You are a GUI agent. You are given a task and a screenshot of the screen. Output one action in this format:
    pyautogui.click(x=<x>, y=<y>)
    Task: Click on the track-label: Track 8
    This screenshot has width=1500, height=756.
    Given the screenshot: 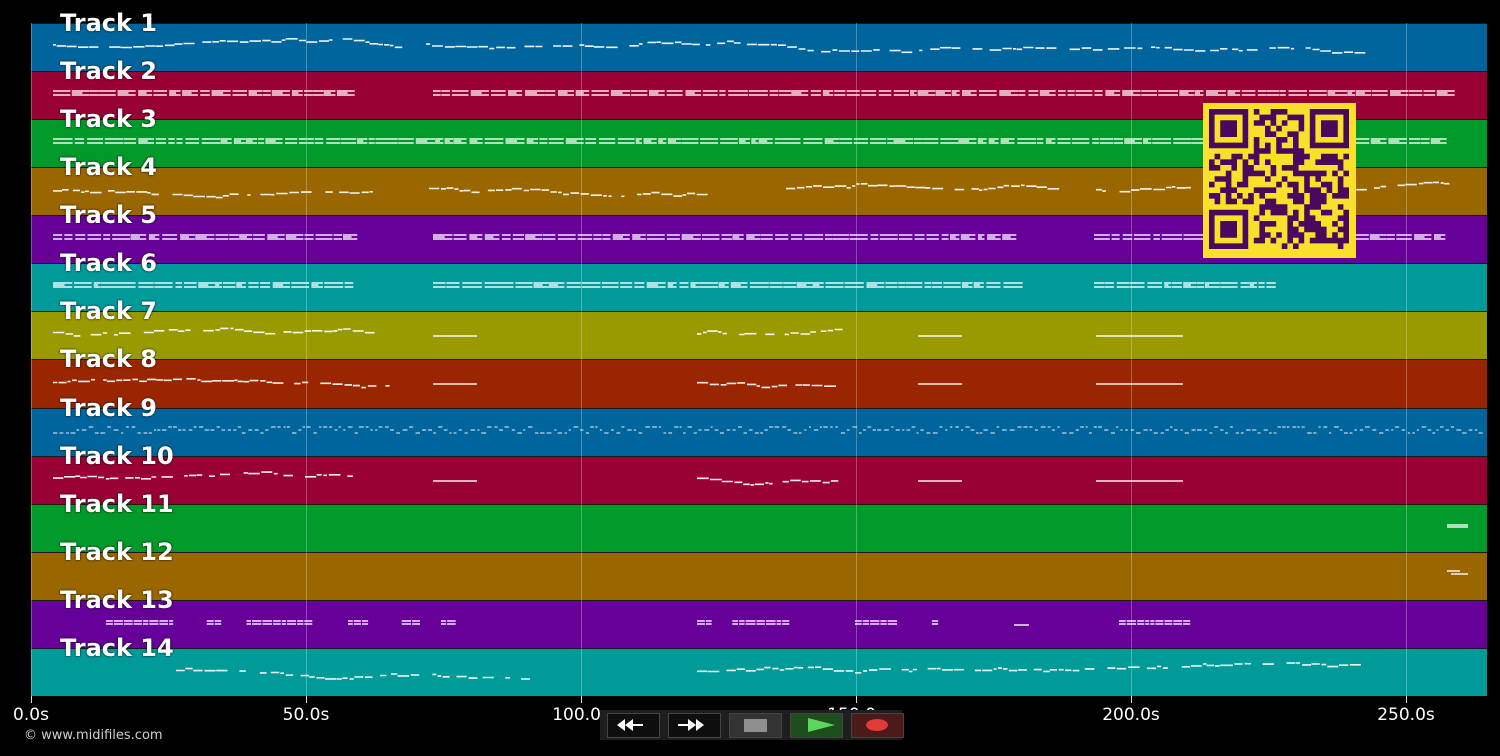 What is the action you would take?
    pyautogui.click(x=109, y=359)
    